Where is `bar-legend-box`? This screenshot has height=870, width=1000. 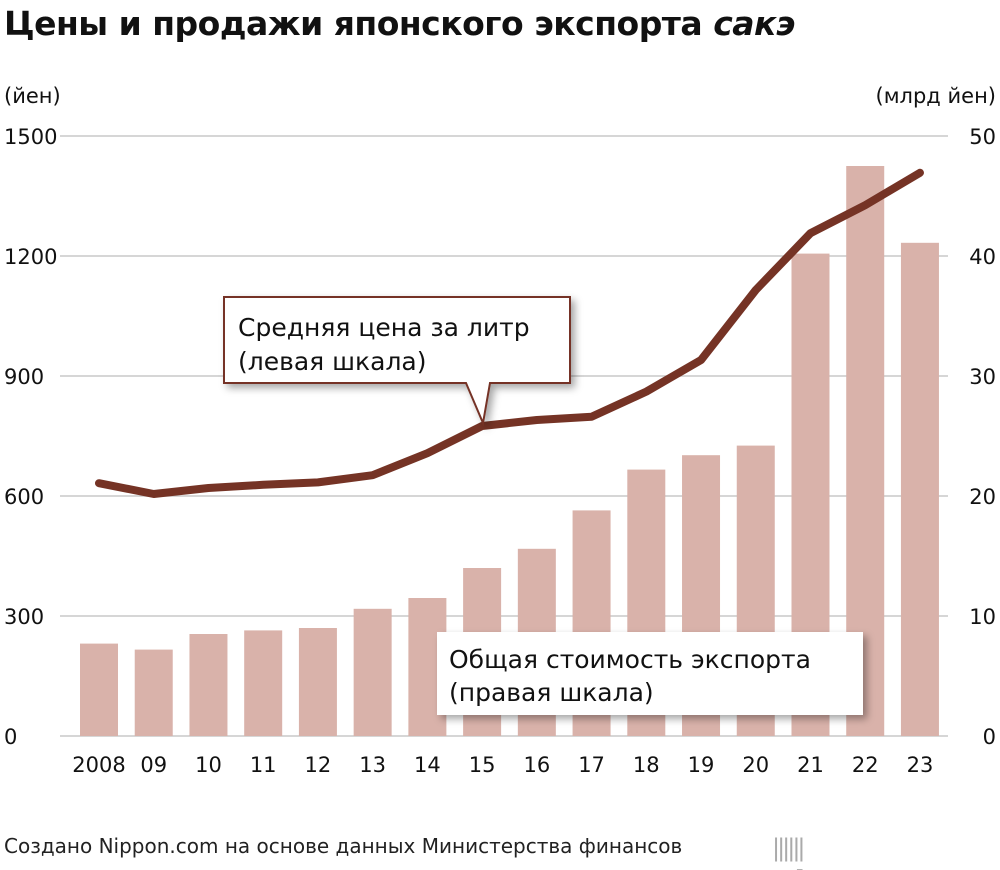 bar-legend-box is located at coordinates (650, 673).